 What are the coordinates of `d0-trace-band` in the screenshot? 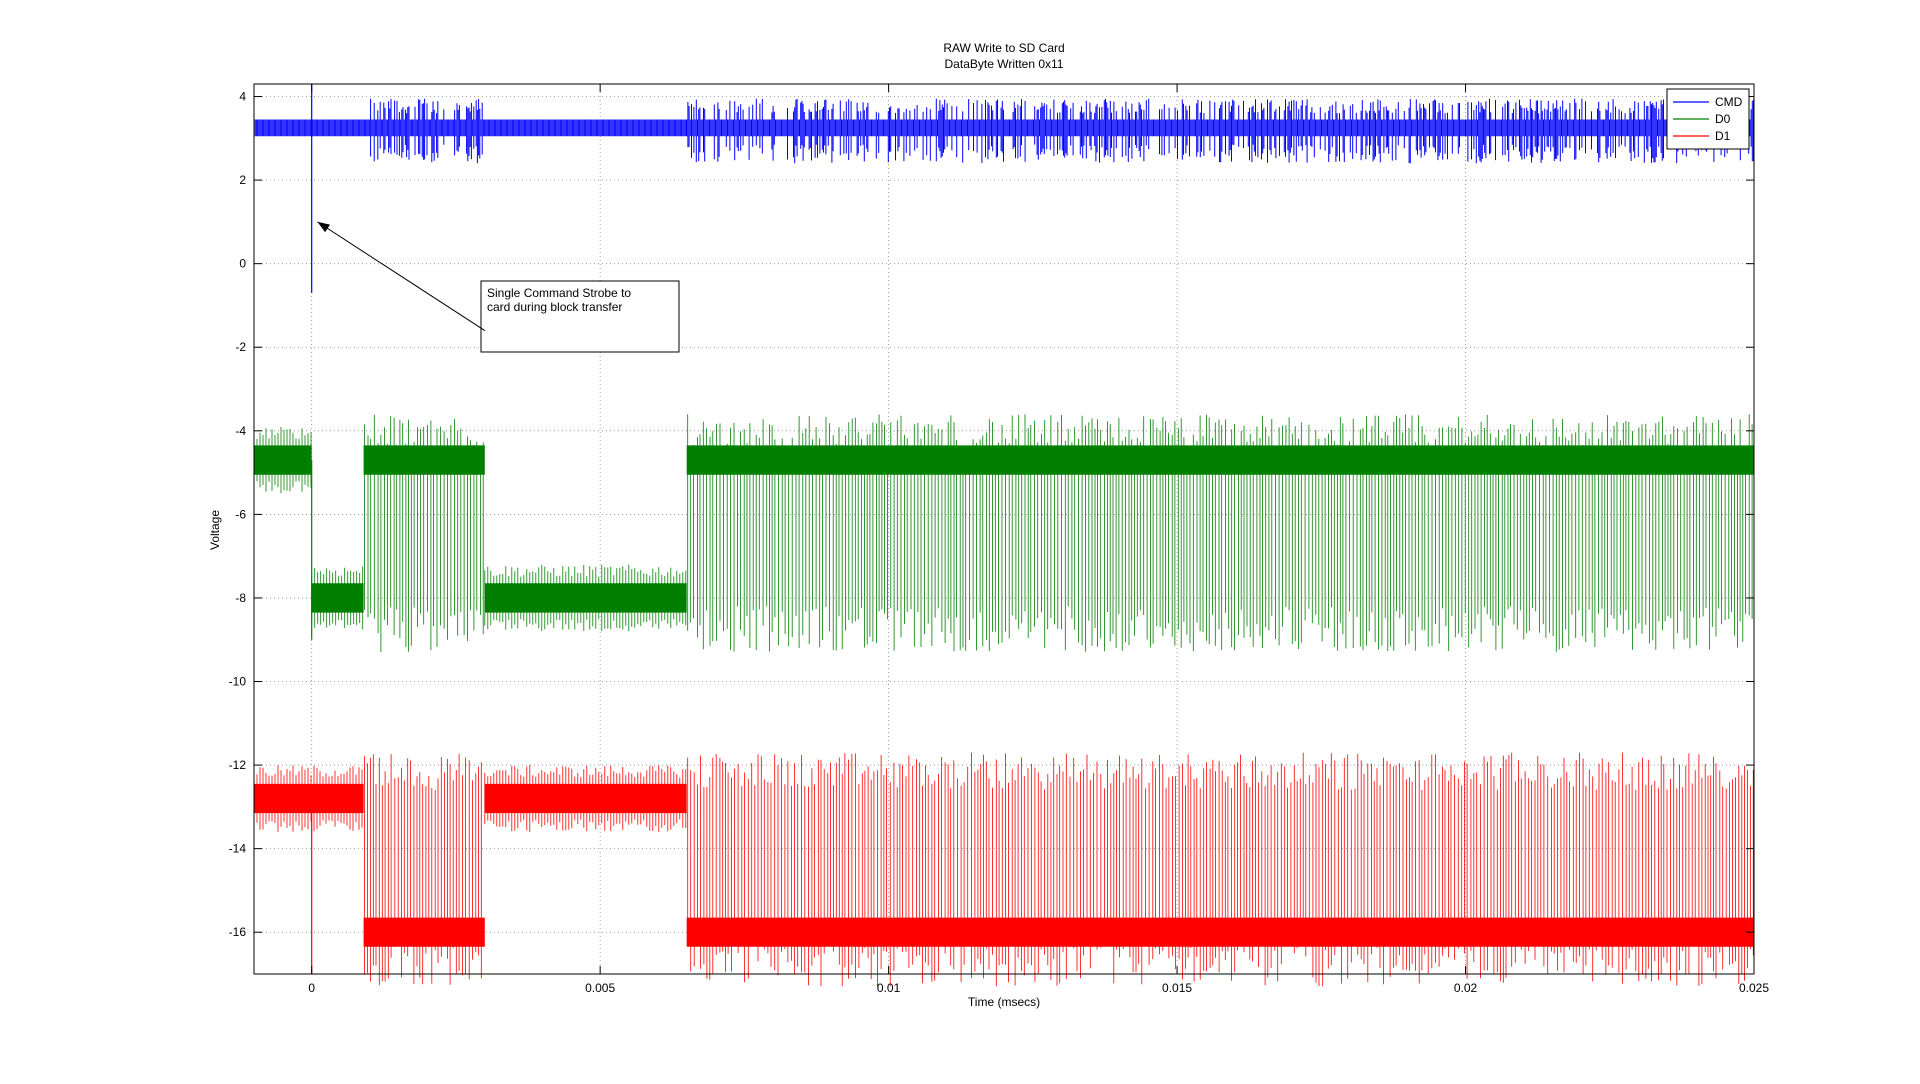 It's located at (1004, 529).